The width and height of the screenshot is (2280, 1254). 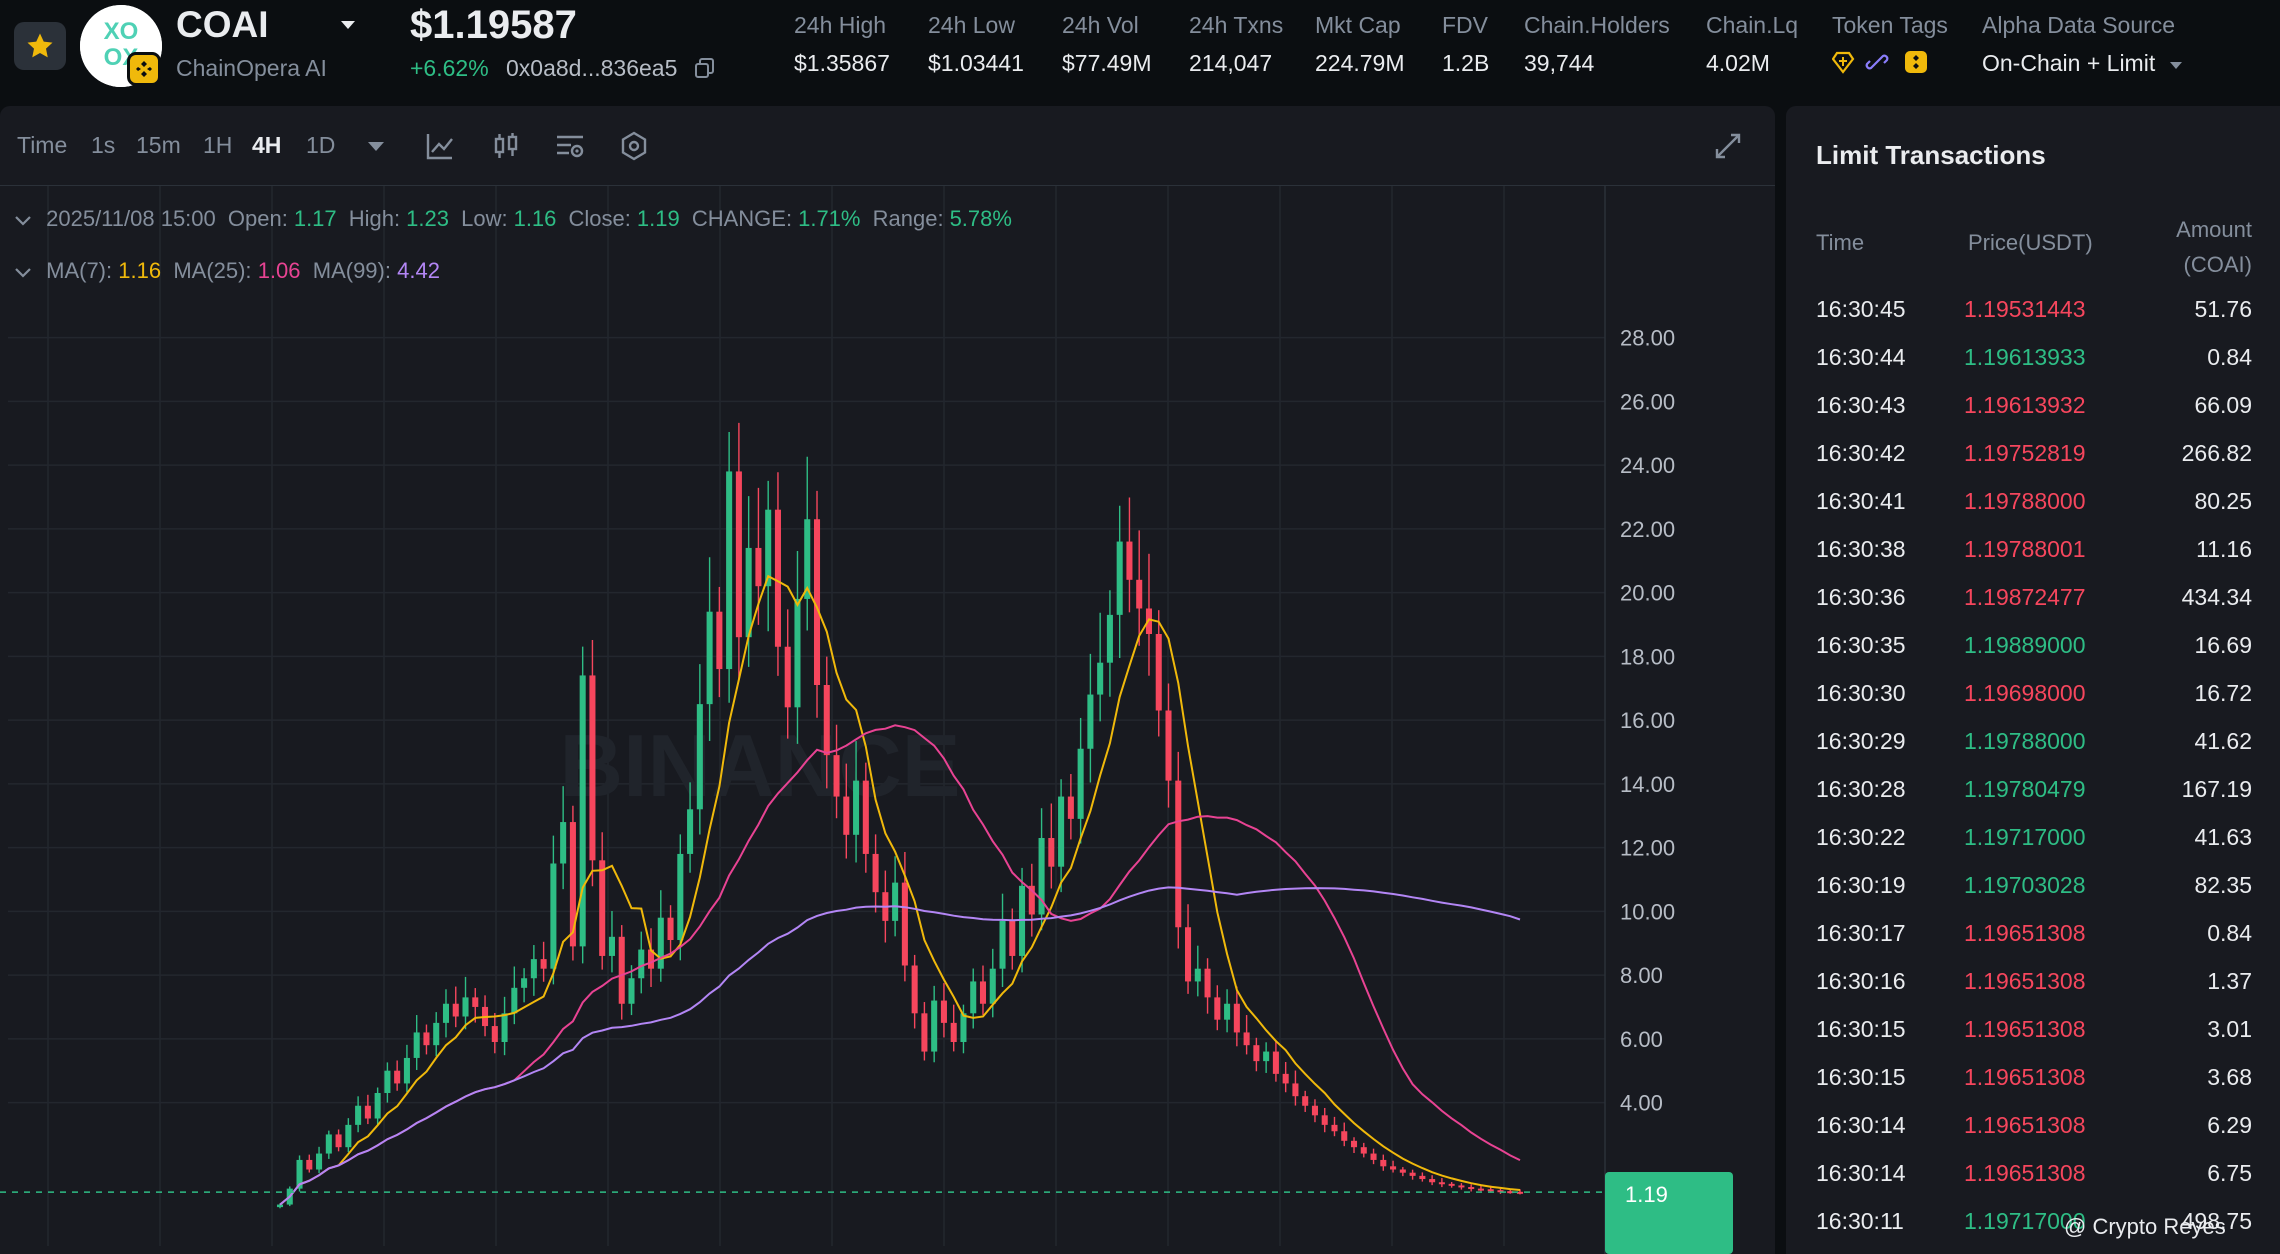 I want to click on interval-4h: 4H, so click(x=267, y=145).